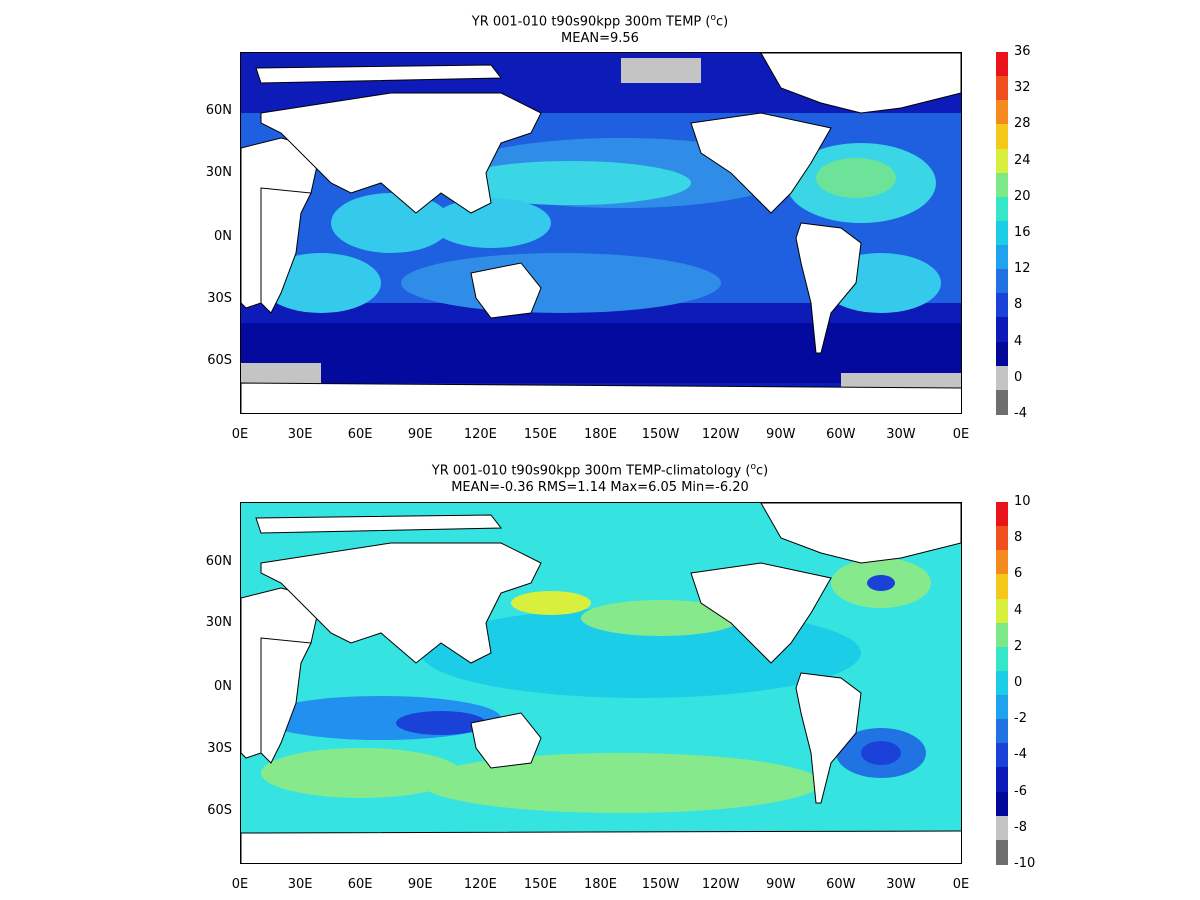 Image resolution: width=1200 pixels, height=900 pixels. Describe the element at coordinates (240, 434) in the screenshot. I see `top-xtick-0: 0E` at that location.